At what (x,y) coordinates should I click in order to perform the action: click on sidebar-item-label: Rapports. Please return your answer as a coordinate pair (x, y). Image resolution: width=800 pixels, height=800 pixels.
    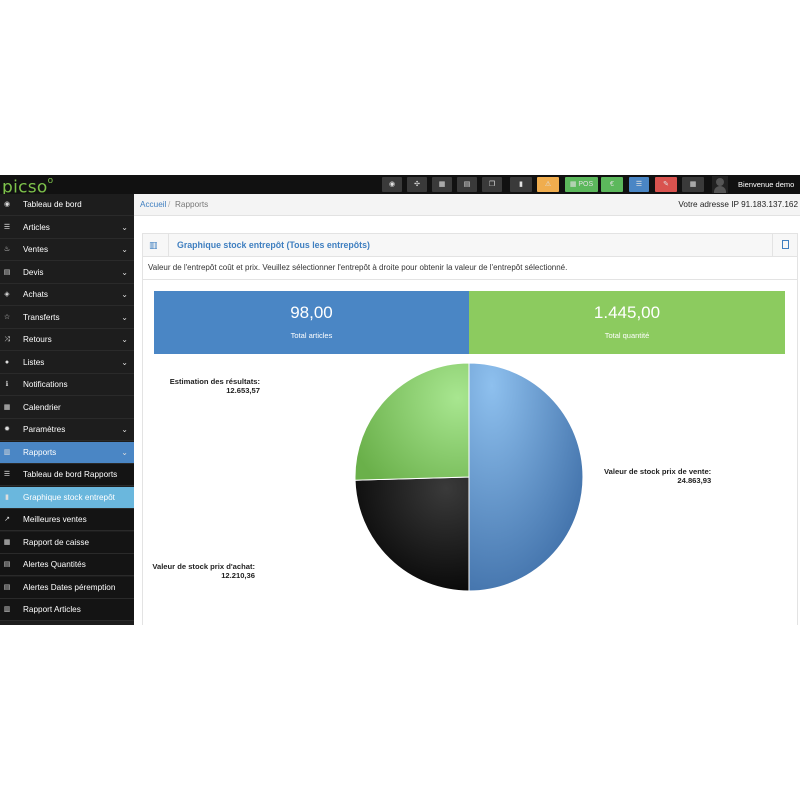
    Looking at the image, I should click on (40, 452).